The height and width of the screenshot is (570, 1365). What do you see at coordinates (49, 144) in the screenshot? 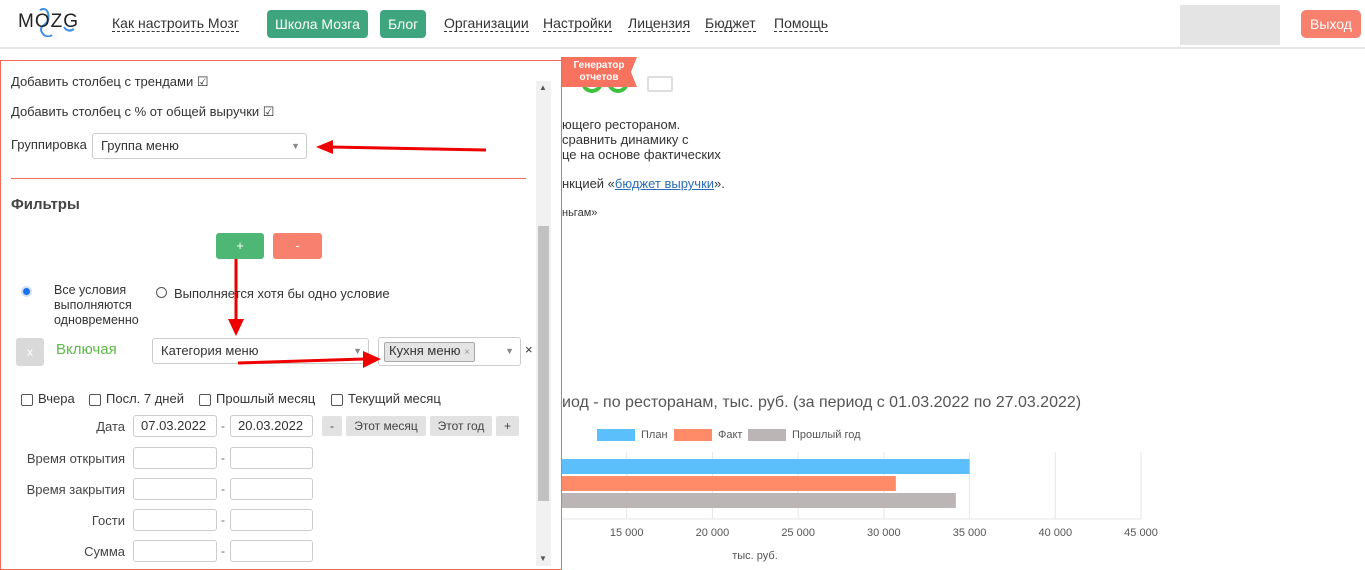
I see `grouping-label: Группировка` at bounding box center [49, 144].